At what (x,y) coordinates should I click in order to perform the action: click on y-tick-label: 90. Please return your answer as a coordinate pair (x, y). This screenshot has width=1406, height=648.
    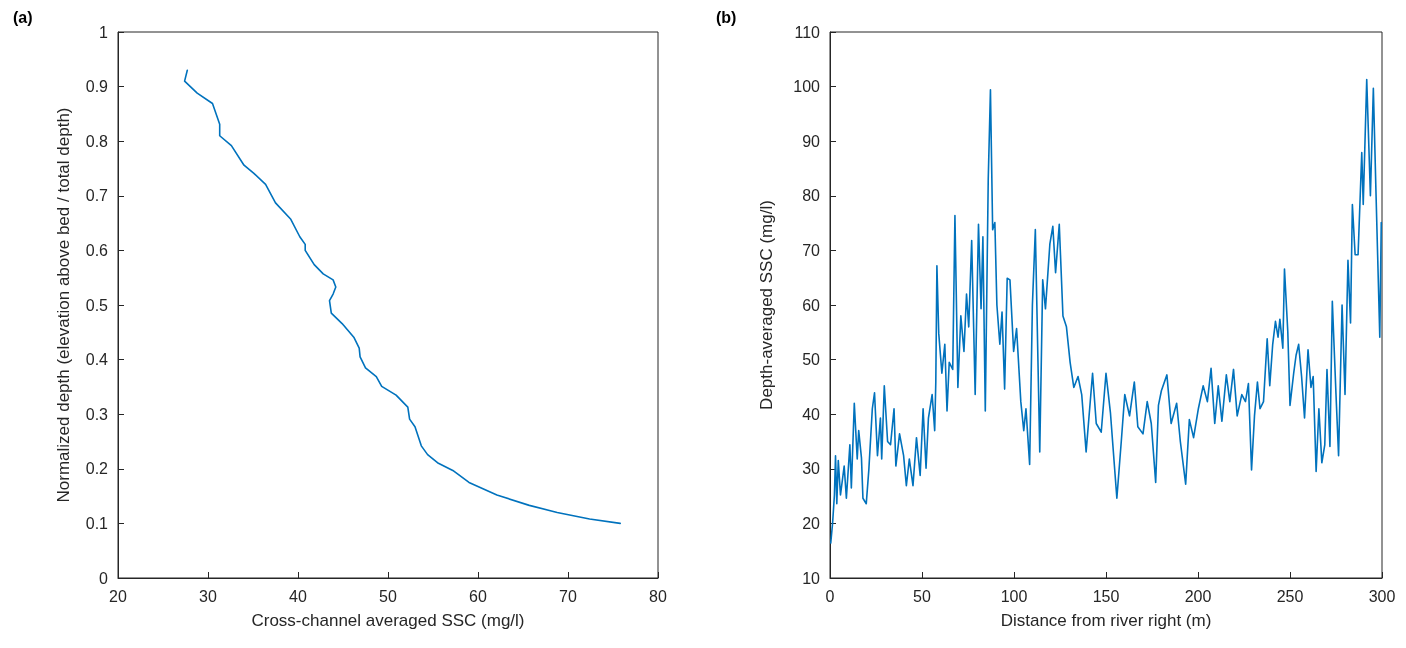
    Looking at the image, I should click on (811, 141).